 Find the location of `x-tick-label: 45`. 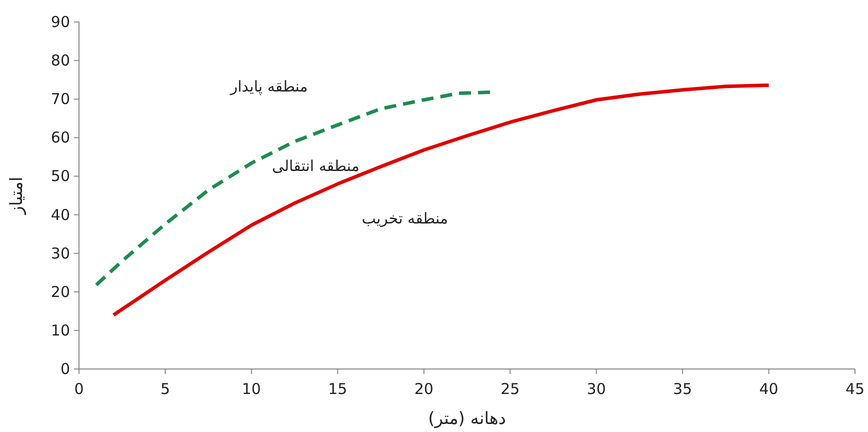

x-tick-label: 45 is located at coordinates (855, 389).